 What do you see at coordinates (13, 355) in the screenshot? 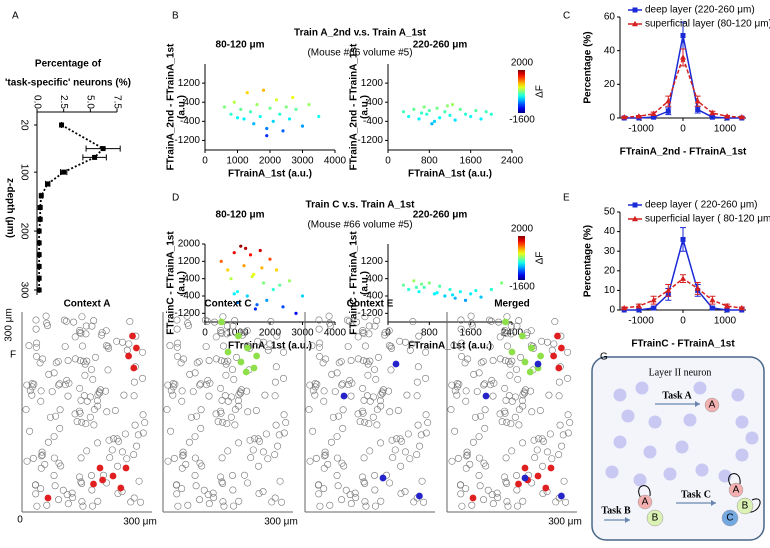
I see `panel-letter: F` at bounding box center [13, 355].